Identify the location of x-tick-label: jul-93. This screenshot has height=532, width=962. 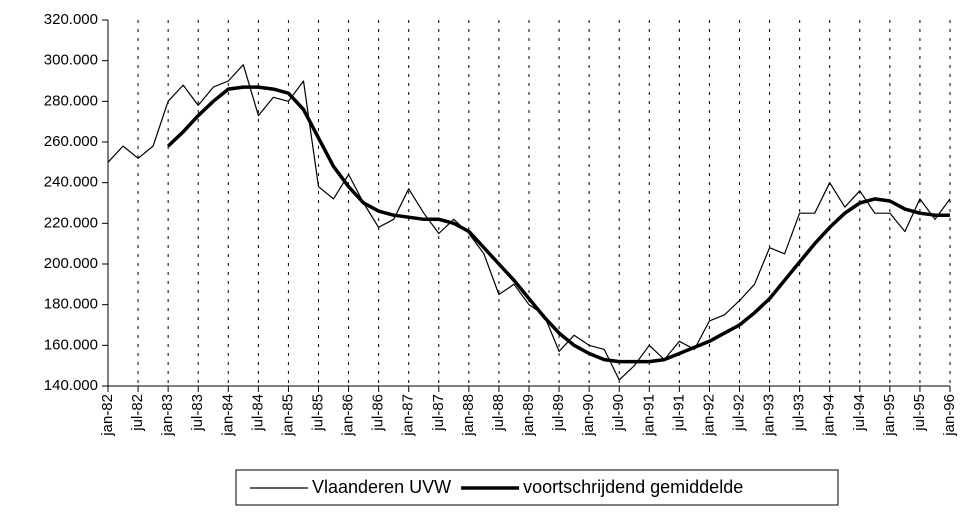
(799, 413).